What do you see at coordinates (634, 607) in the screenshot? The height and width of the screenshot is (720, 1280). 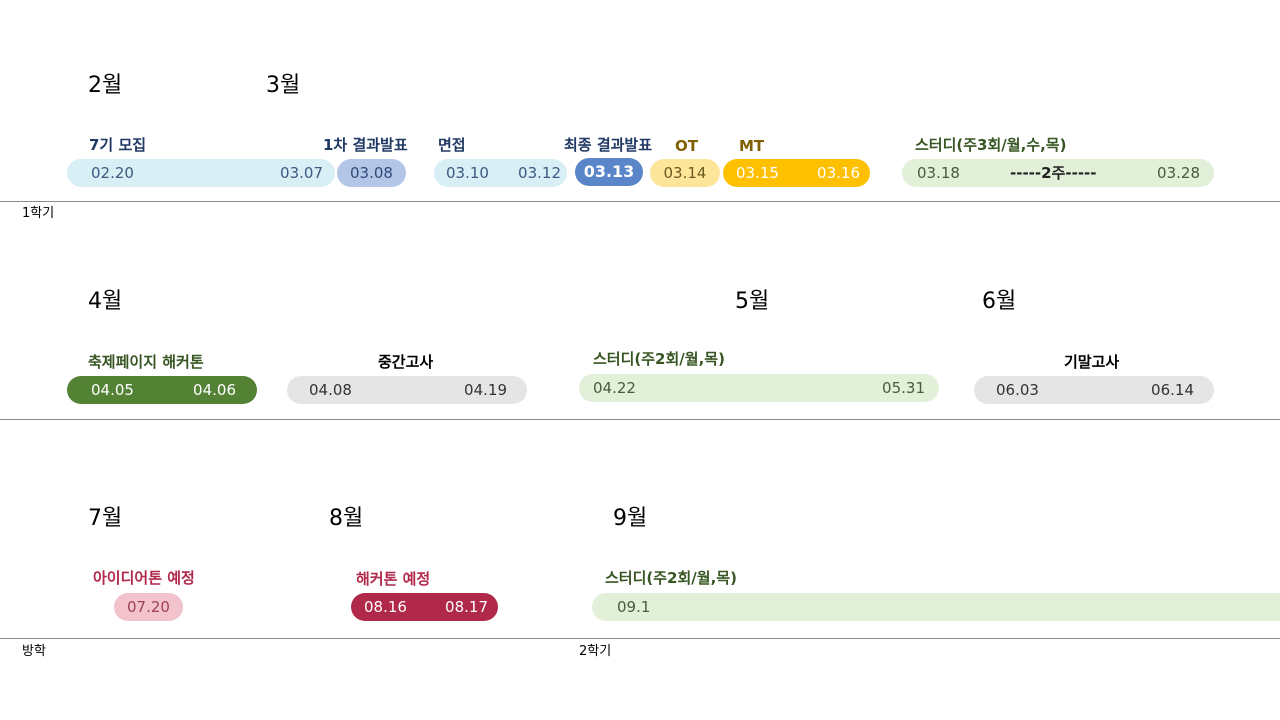 I see `study3-start: 09.1` at bounding box center [634, 607].